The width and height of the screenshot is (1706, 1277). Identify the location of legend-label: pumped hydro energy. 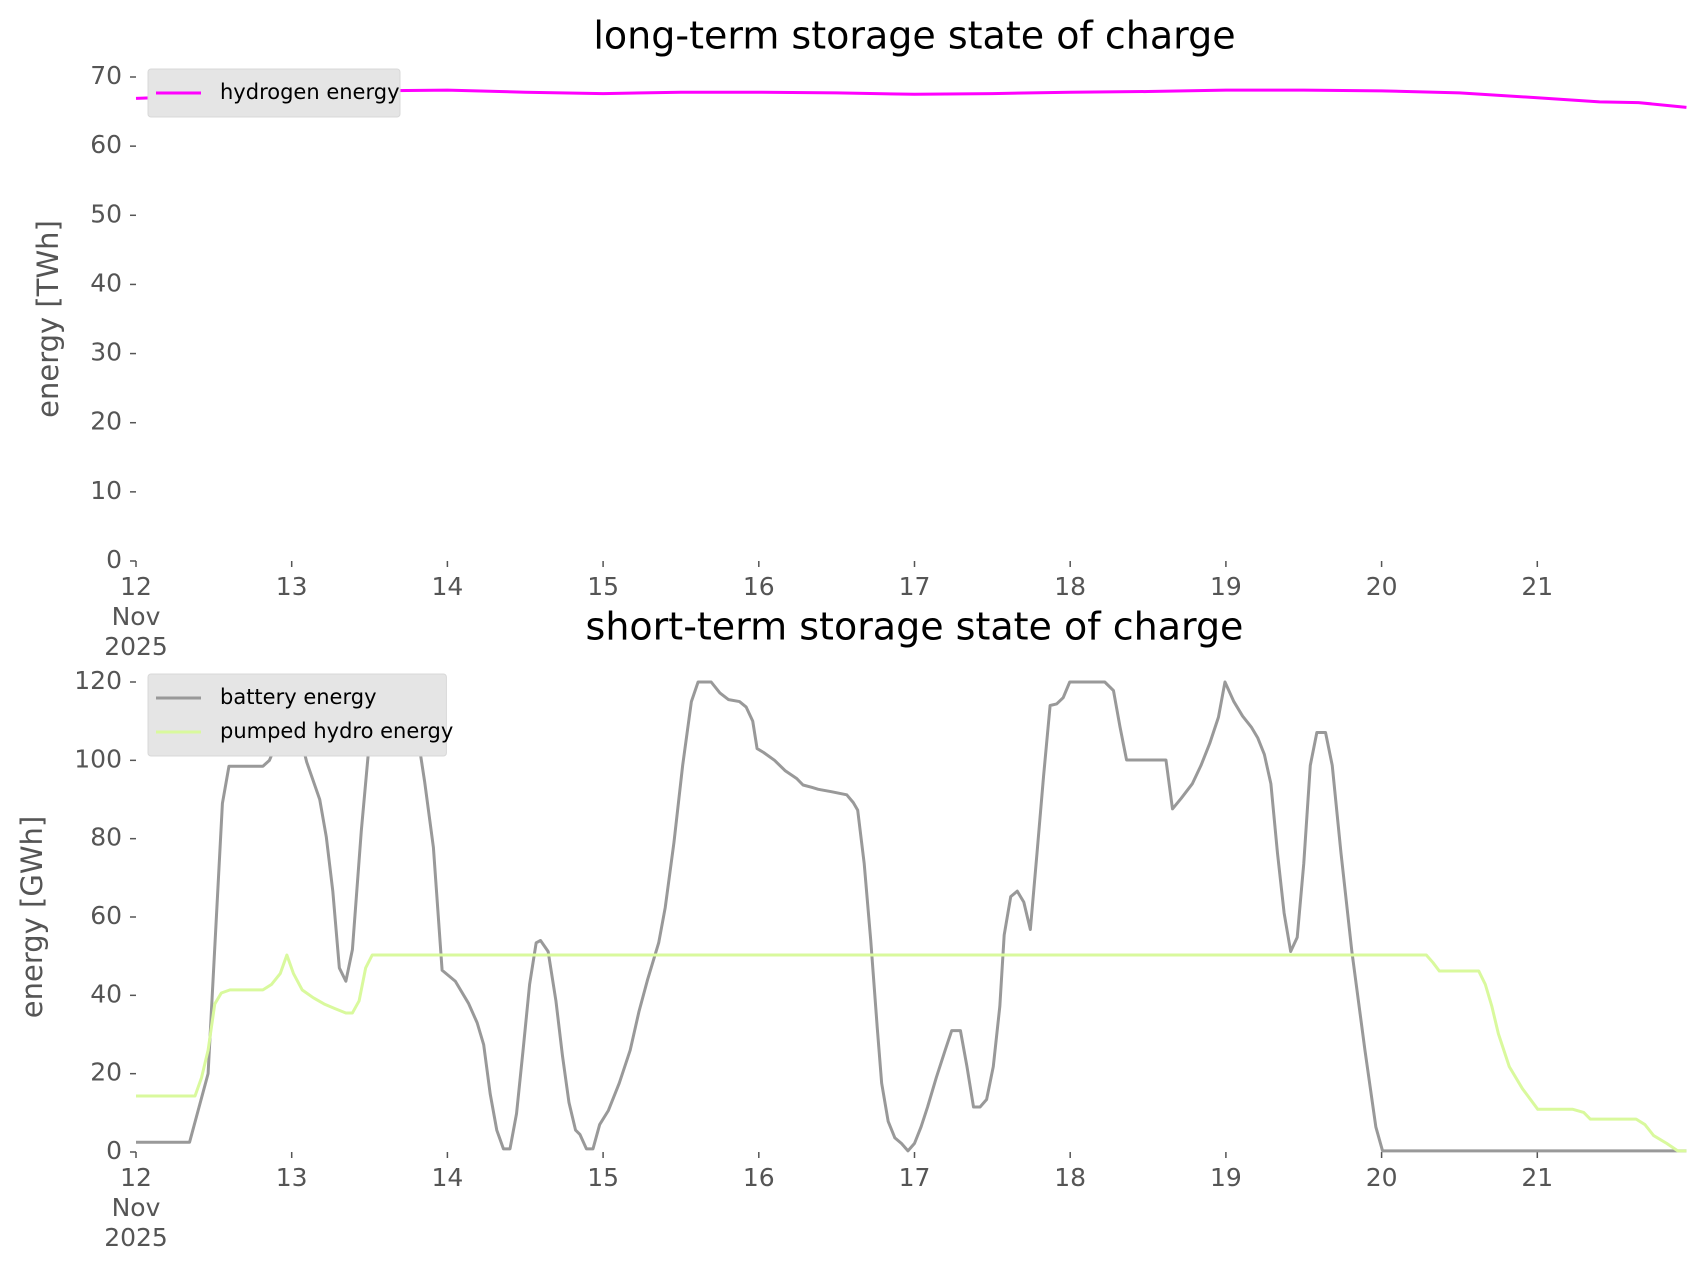
(336, 731).